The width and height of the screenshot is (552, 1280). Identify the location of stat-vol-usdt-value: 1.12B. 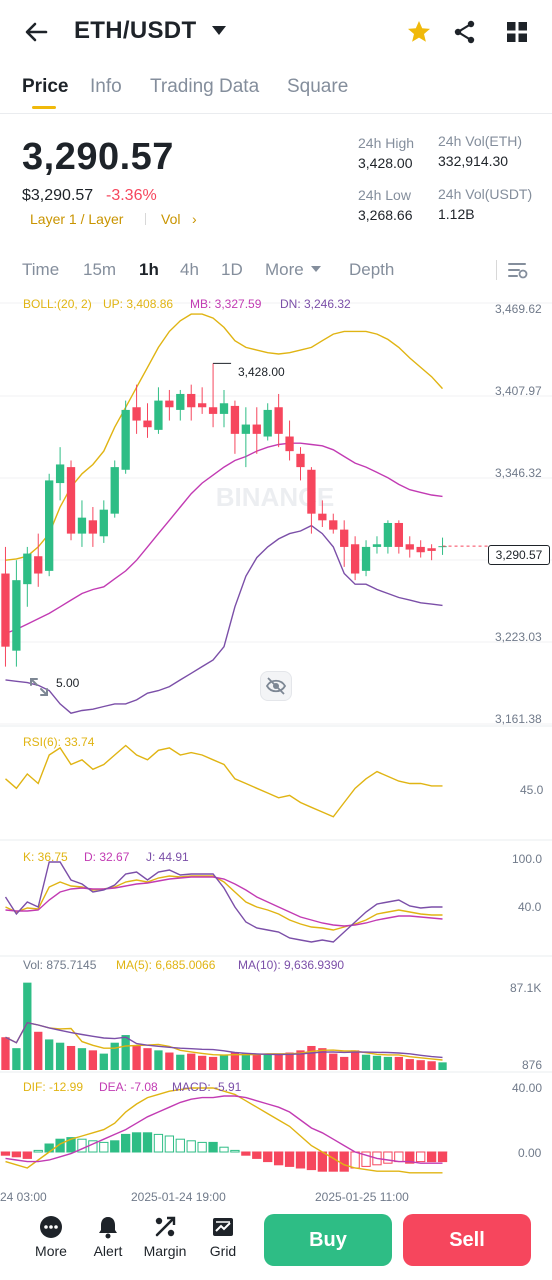
(456, 214).